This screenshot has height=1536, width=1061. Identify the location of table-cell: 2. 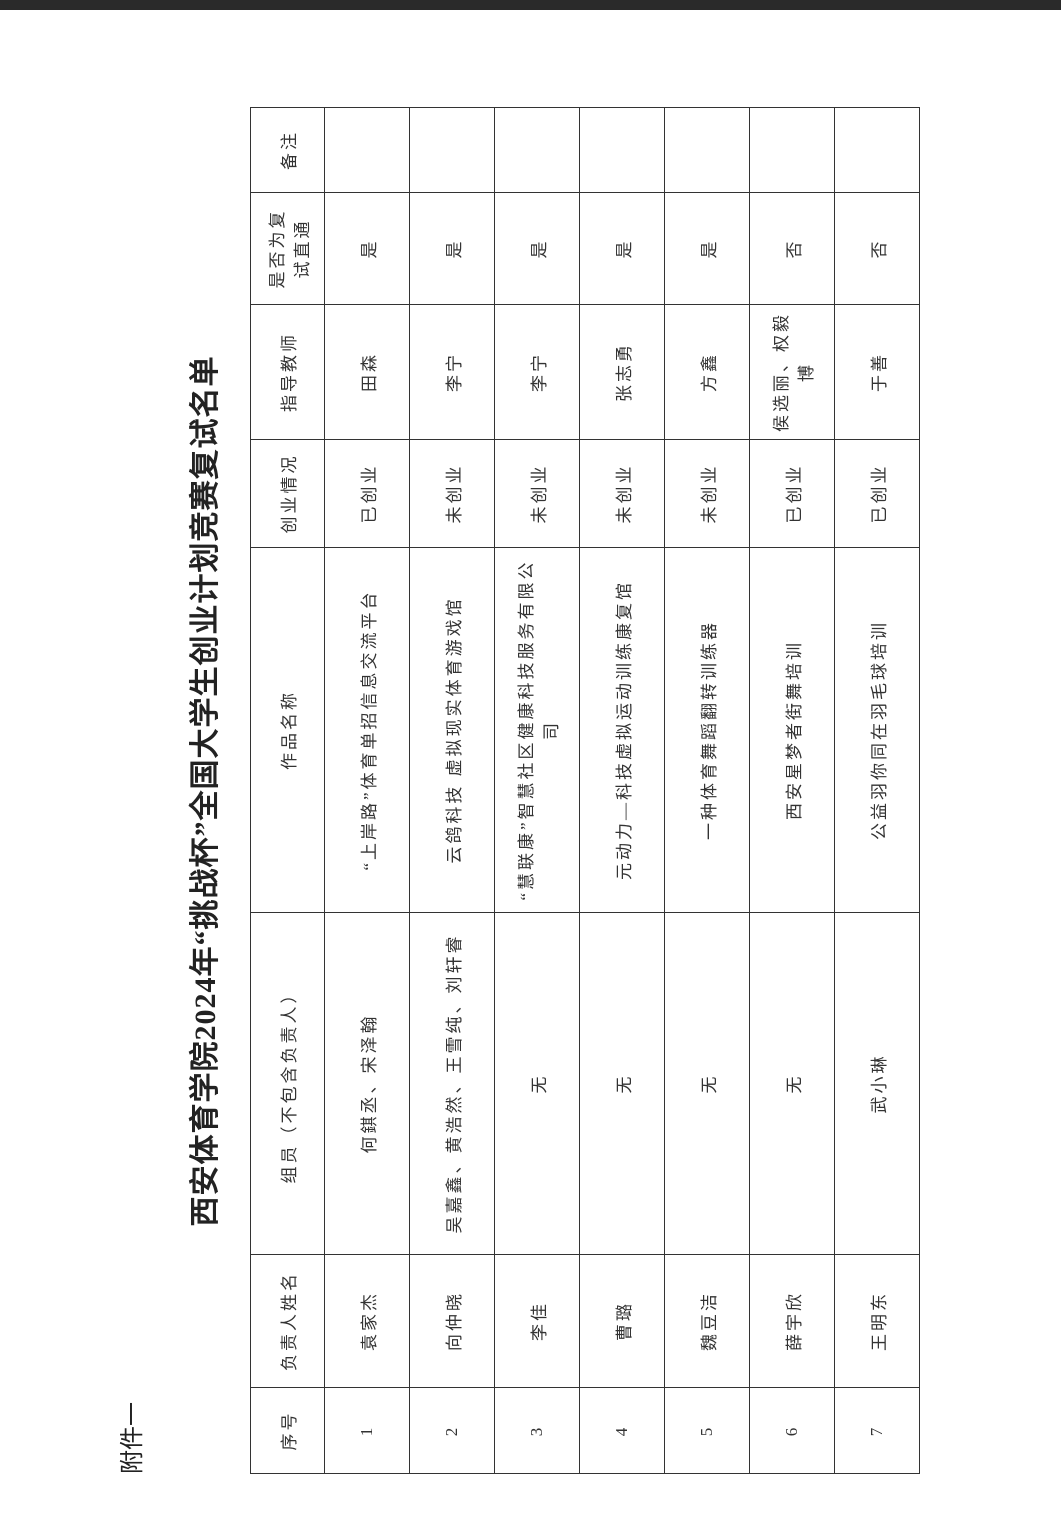
(452, 1430).